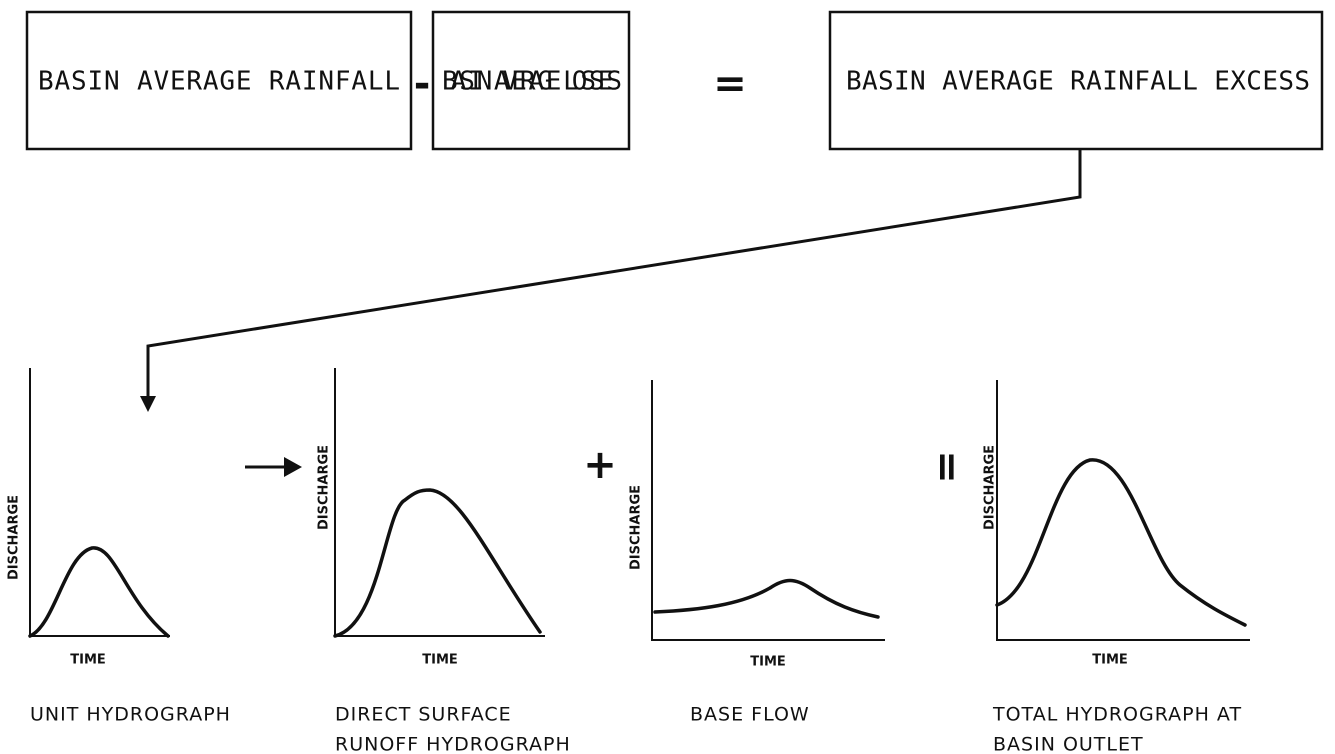 The height and width of the screenshot is (754, 1335). What do you see at coordinates (750, 715) in the screenshot?
I see `caption: BASE FLOW` at bounding box center [750, 715].